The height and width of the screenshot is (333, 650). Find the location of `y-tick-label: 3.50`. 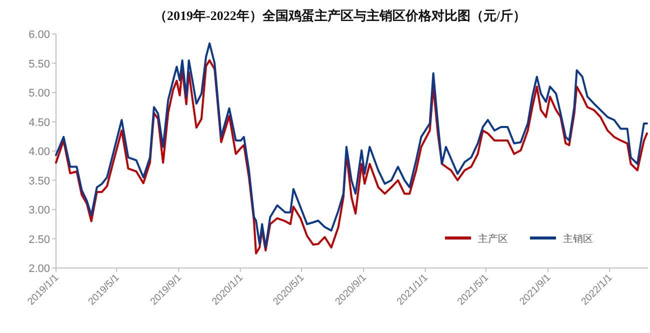

y-tick-label: 3.50 is located at coordinates (39, 181).